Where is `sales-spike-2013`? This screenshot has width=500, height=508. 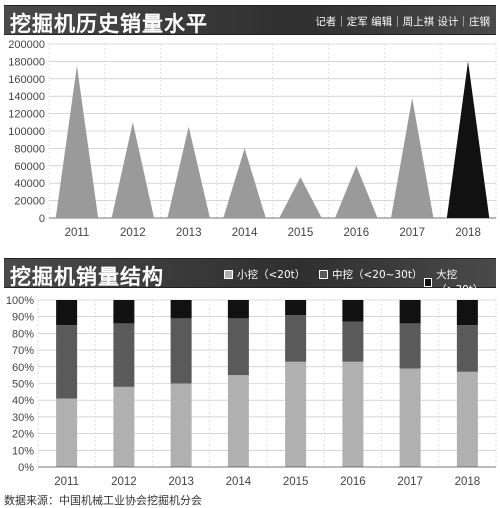
sales-spike-2013 is located at coordinates (188, 172).